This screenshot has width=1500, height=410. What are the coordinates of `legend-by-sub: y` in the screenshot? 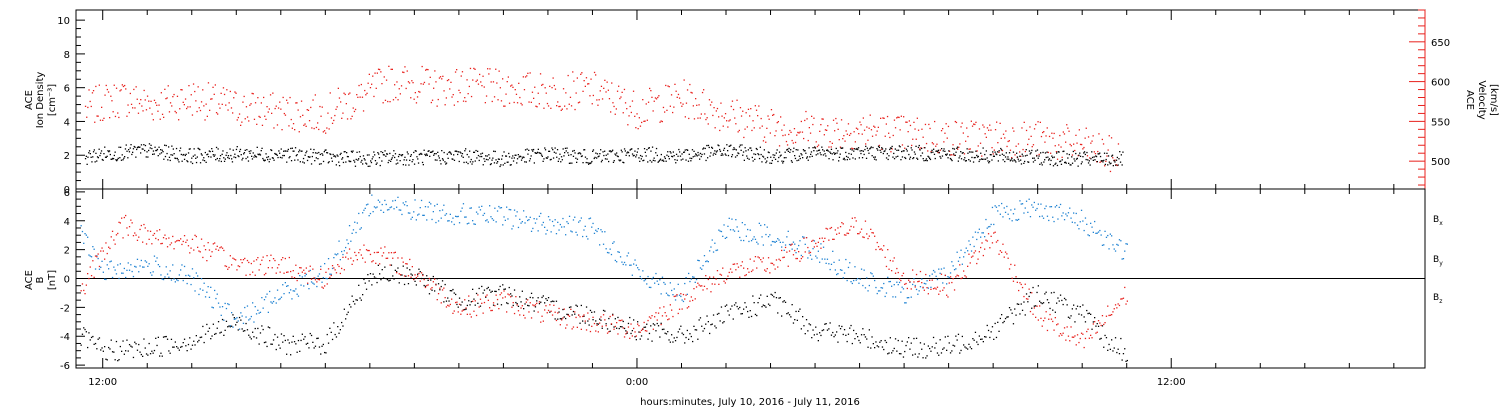 It's located at (1441, 263).